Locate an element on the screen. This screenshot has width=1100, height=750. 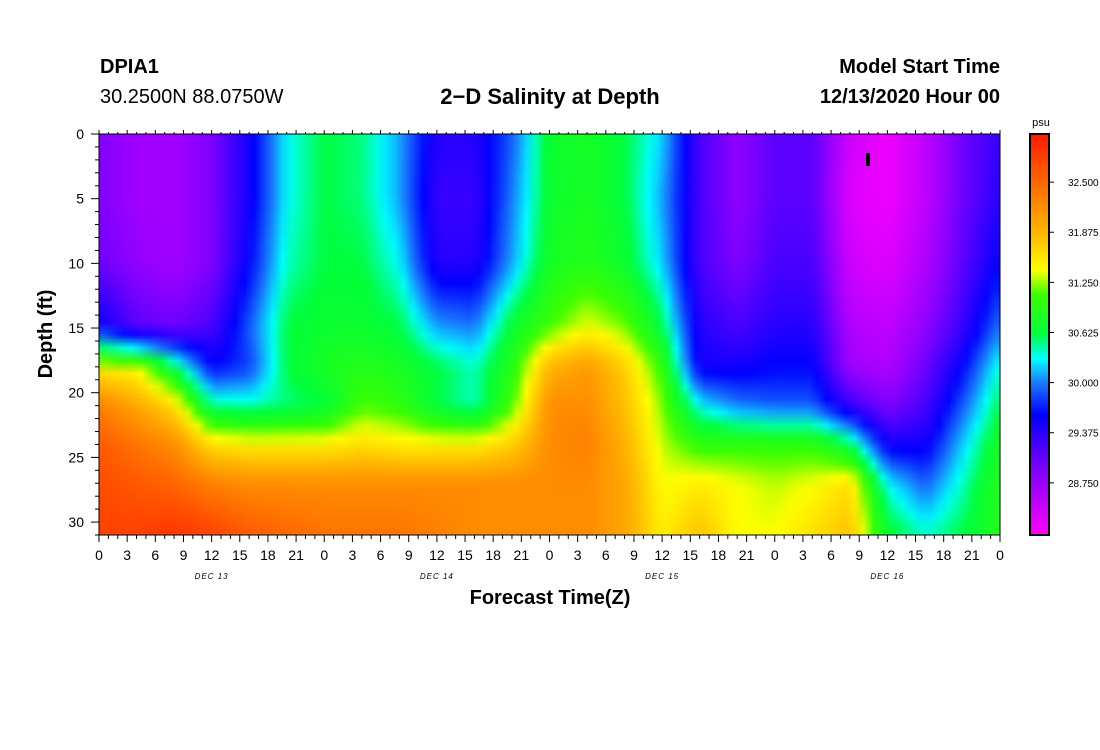
y-tick-label: 5 is located at coordinates (80, 199).